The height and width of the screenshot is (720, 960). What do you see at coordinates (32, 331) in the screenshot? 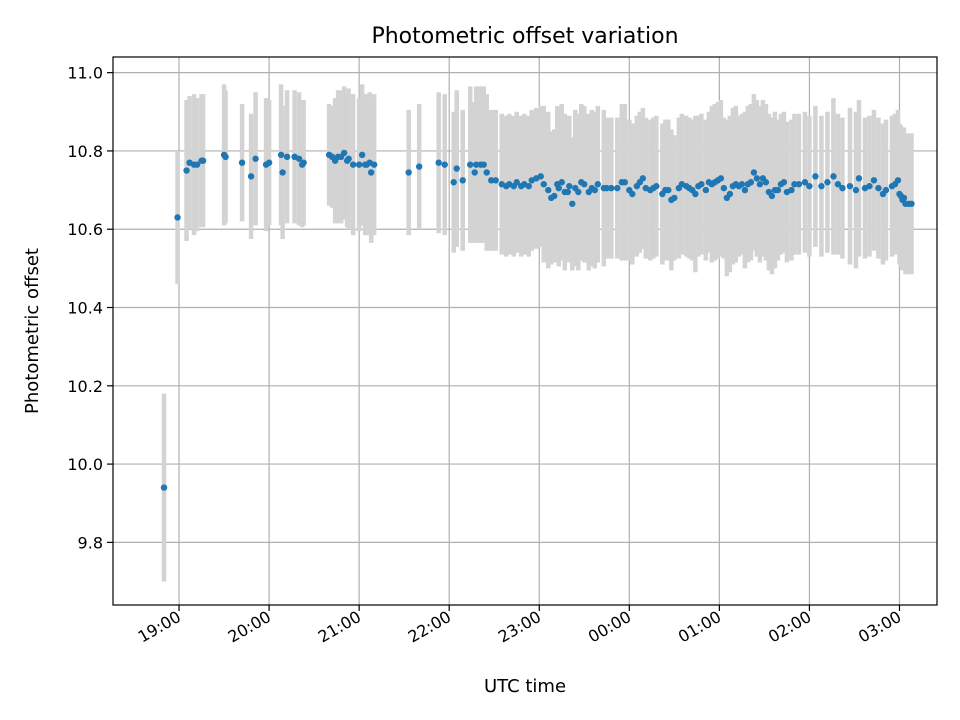
I see `y-axis-label: Photometric offset` at bounding box center [32, 331].